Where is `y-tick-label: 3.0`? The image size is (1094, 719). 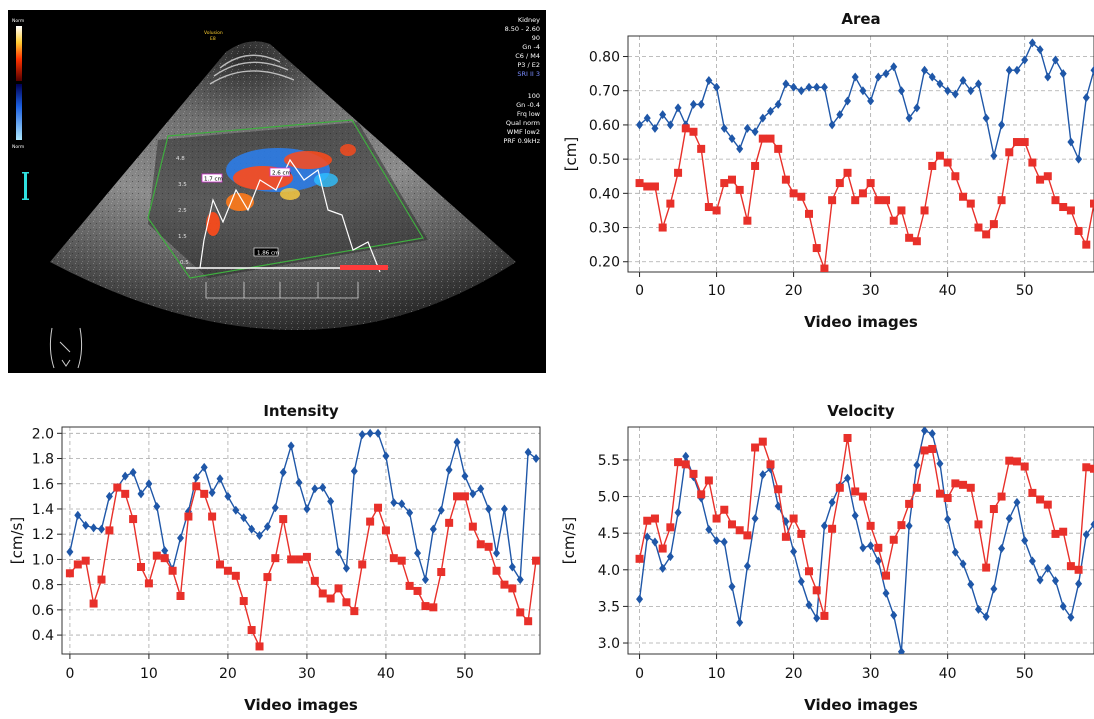 y-tick-label: 3.0 is located at coordinates (609, 644).